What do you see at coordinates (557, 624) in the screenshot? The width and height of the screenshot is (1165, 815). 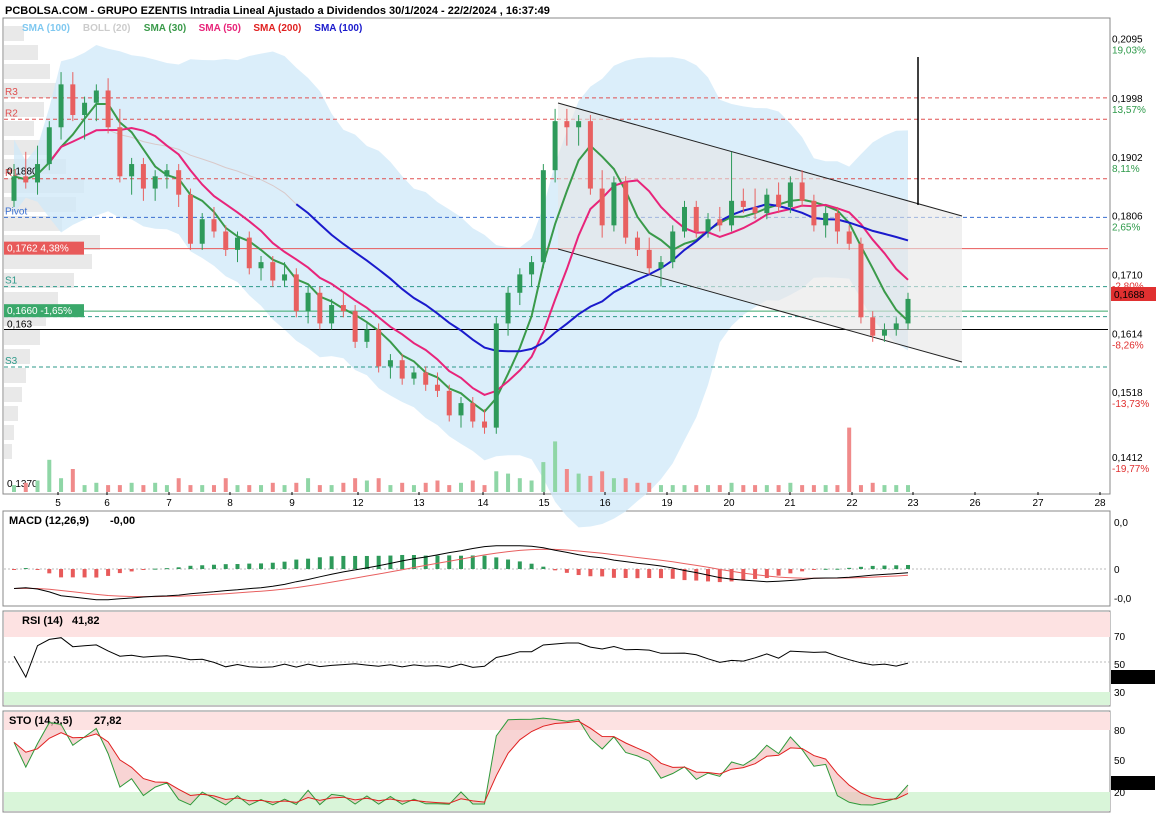 I see `rsi-overbought-zone` at bounding box center [557, 624].